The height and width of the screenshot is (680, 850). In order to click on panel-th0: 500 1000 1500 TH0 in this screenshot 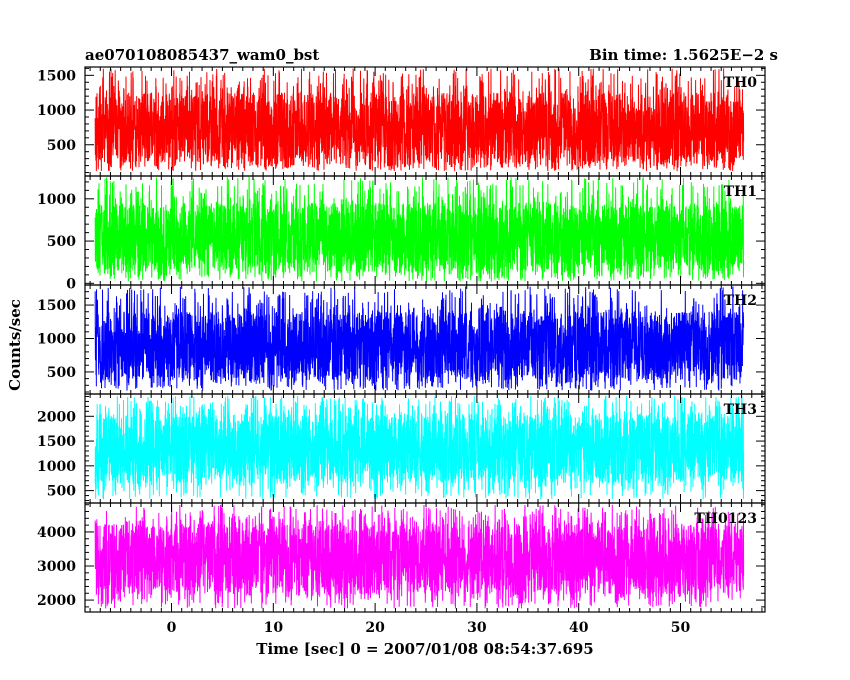, I will do `click(401, 121)`.